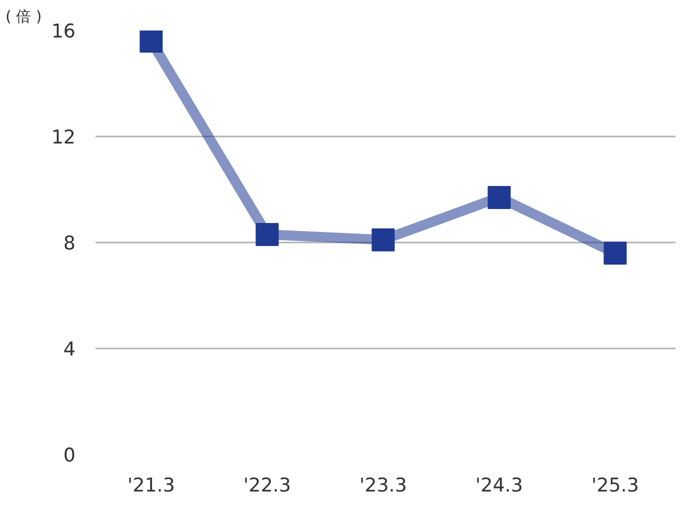  I want to click on x-tick-label: '22.3, so click(267, 485).